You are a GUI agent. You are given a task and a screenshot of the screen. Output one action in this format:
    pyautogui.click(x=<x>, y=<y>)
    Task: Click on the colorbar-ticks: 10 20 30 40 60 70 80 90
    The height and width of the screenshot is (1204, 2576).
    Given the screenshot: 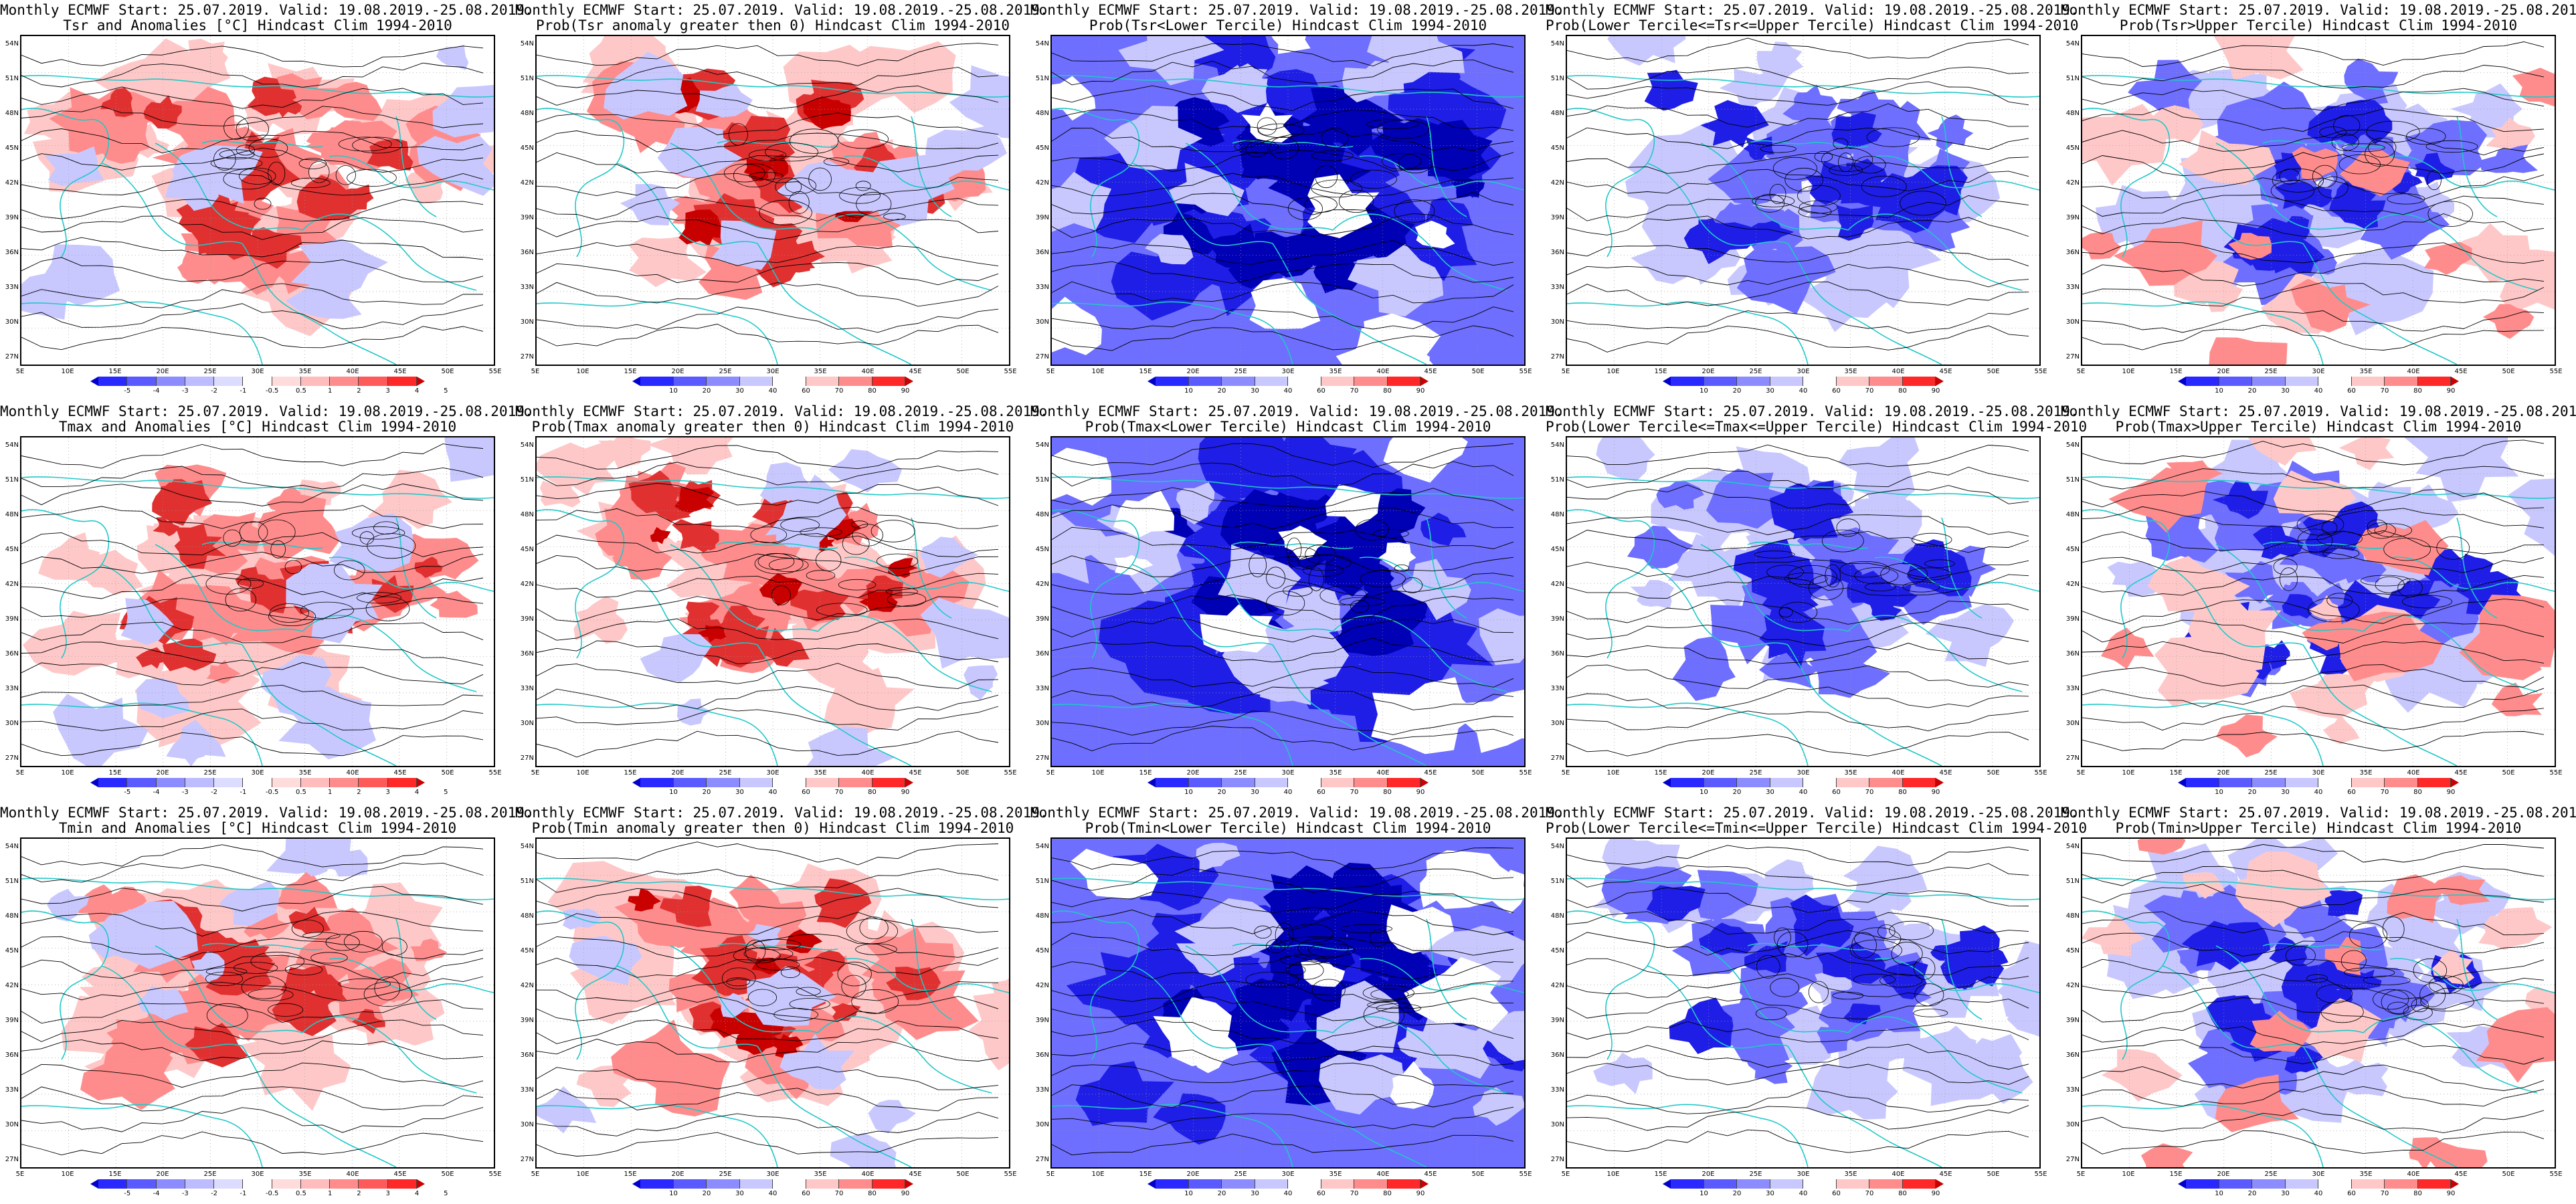 What is the action you would take?
    pyautogui.click(x=1290, y=793)
    